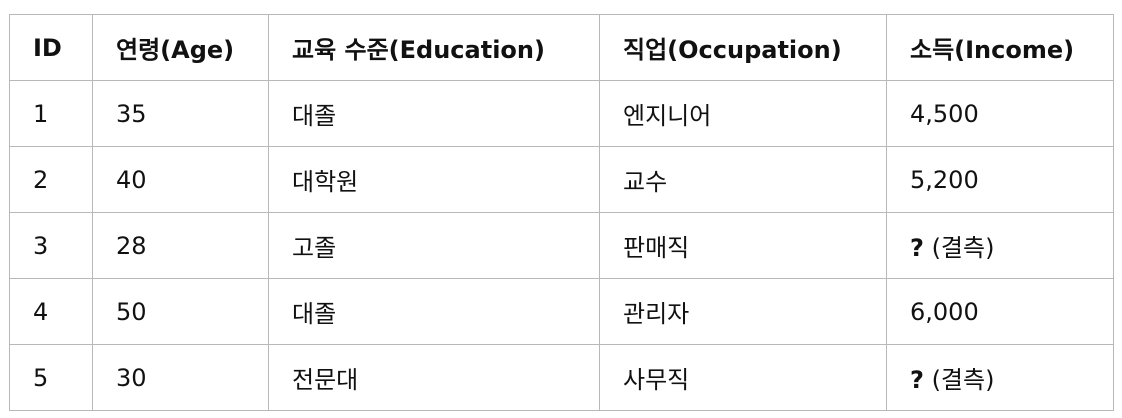 The image size is (1122, 418). Describe the element at coordinates (51, 377) in the screenshot. I see `cell-id: 5` at that location.